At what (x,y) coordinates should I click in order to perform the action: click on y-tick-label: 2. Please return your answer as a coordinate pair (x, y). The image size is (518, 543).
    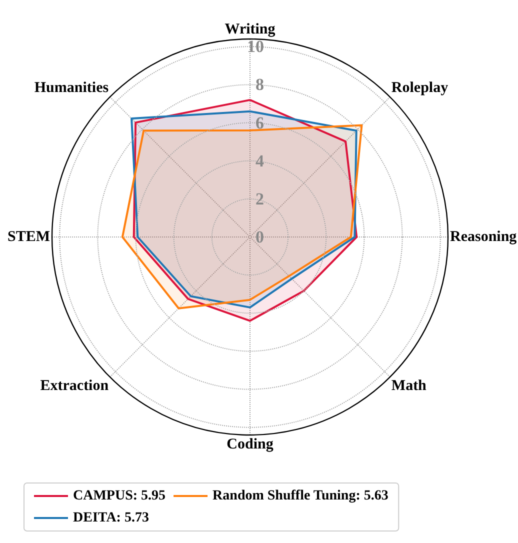
    Looking at the image, I should click on (260, 198).